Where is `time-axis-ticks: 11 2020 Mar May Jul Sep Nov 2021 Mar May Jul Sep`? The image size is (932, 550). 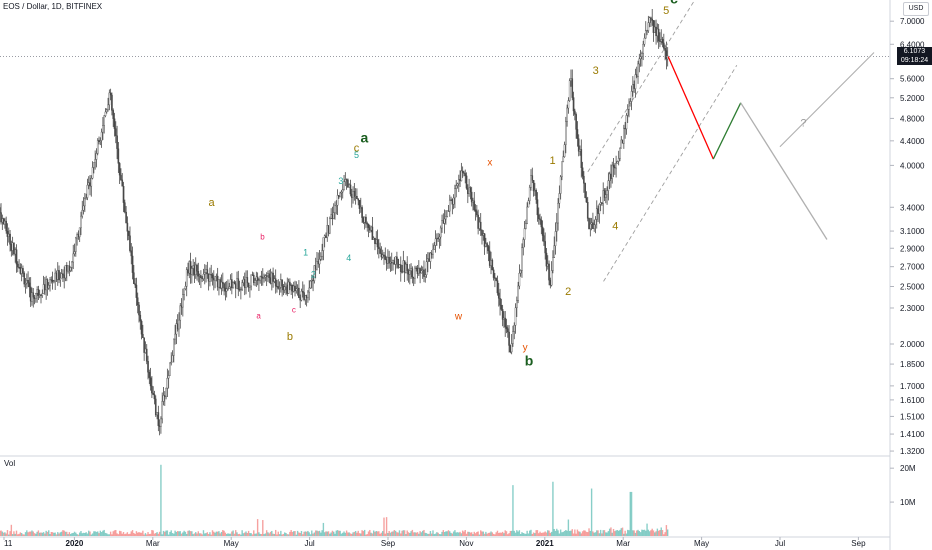
time-axis-ticks: 11 2020 Mar May Jul Sep Nov 2021 Mar May Jul Sep is located at coordinates (434, 542).